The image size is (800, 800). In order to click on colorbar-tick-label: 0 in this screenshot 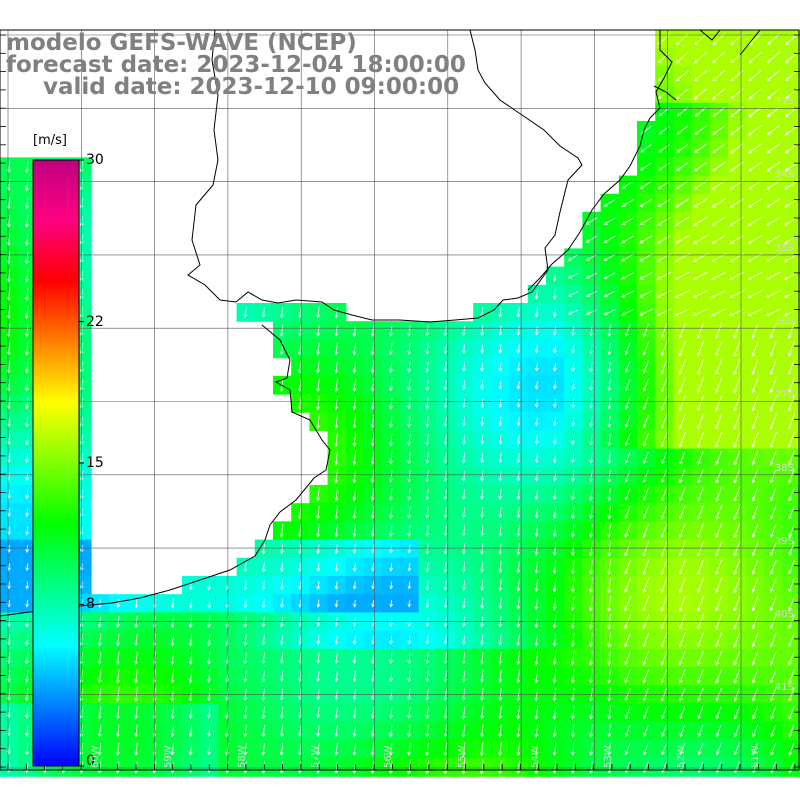, I will do `click(90, 761)`.